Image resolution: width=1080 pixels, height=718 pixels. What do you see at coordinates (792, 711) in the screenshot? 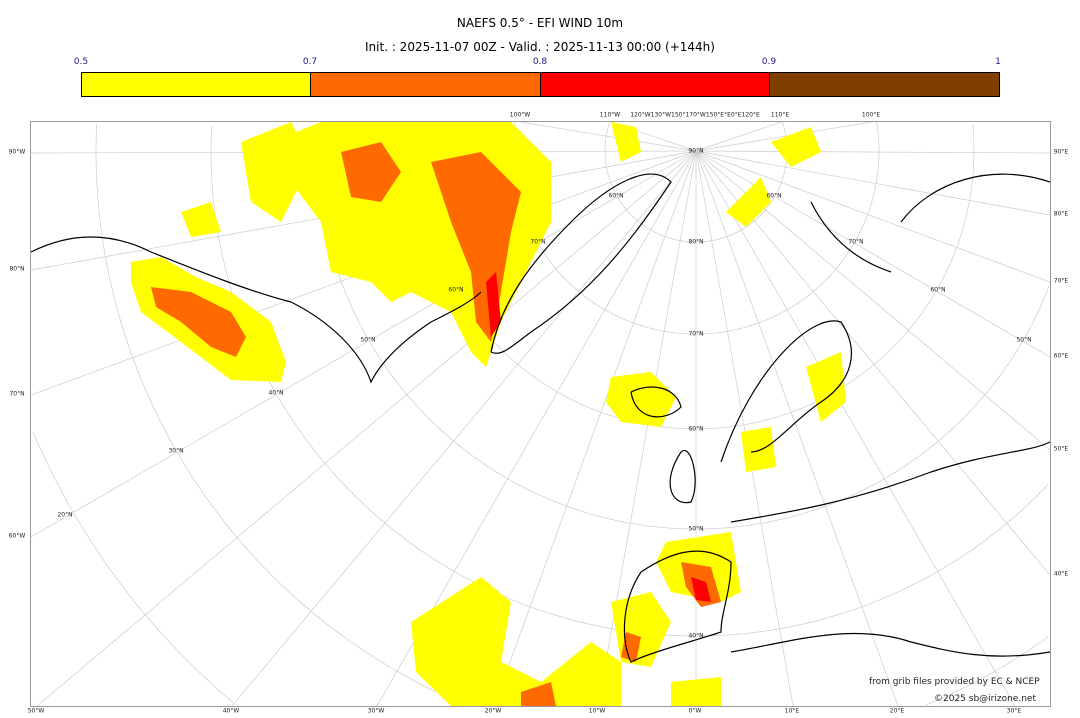
I see `axis-label: 10°E` at bounding box center [792, 711].